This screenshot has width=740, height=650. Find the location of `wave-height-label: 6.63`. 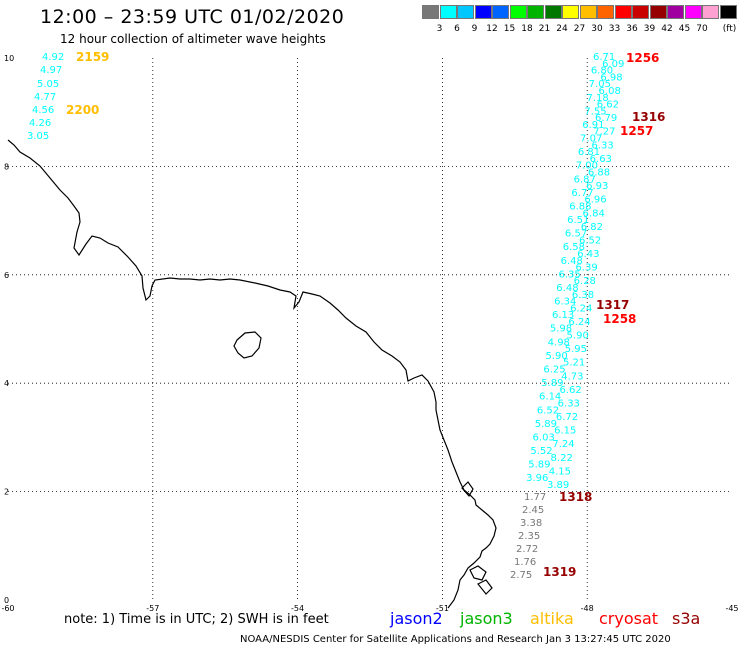

wave-height-label: 6.63 is located at coordinates (601, 159).